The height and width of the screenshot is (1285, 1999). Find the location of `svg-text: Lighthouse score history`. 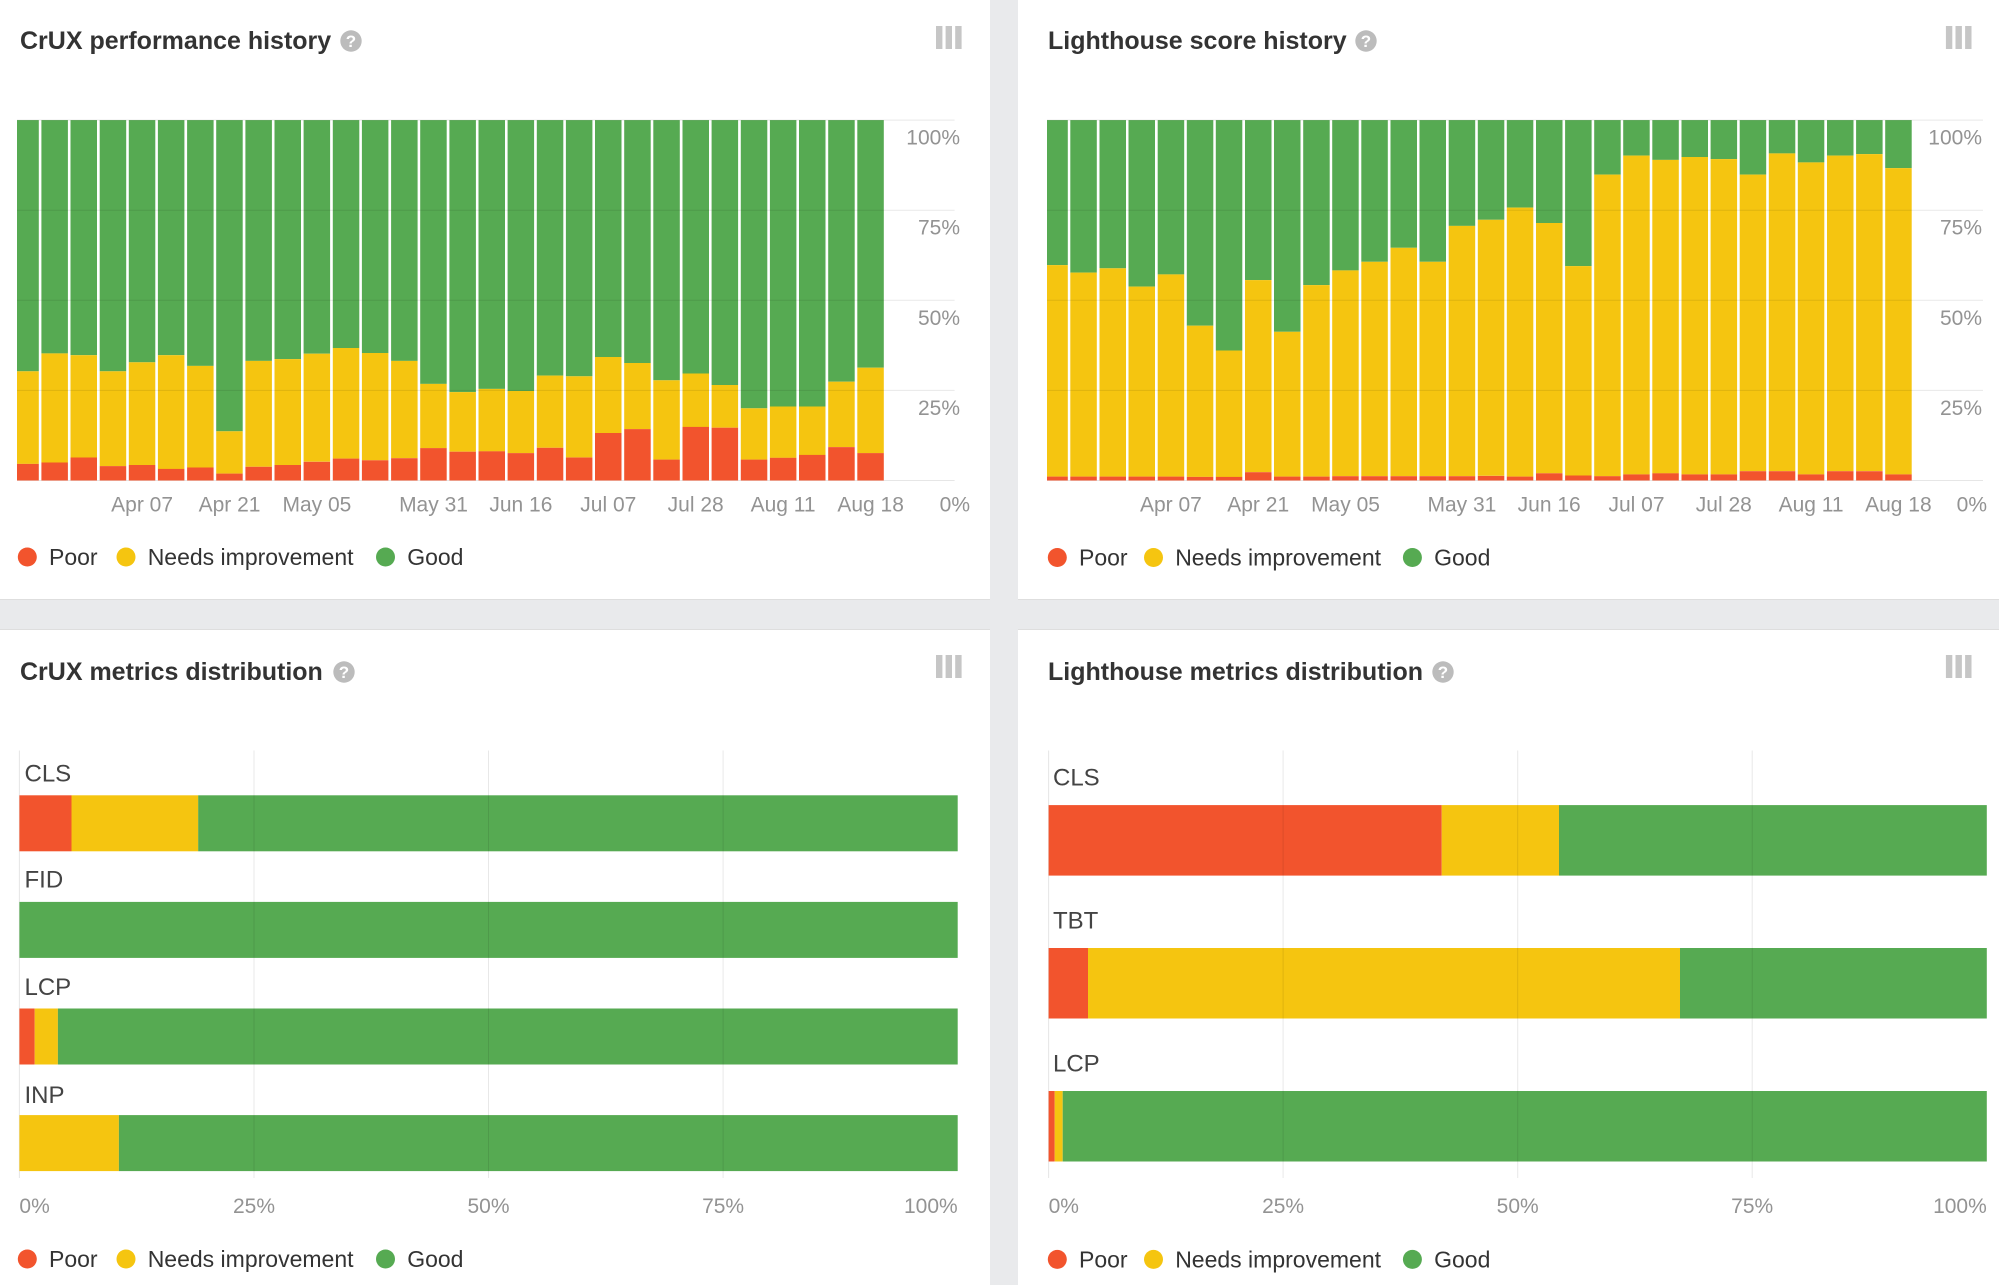

svg-text: Lighthouse score history is located at coordinates (1197, 41).